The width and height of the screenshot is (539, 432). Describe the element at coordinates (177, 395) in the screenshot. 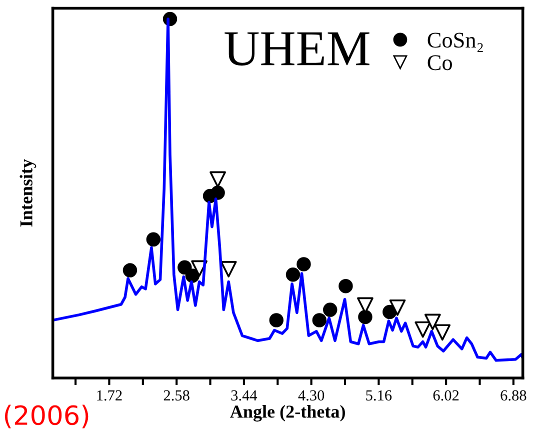

I see `x-tick-label: 2.58` at that location.